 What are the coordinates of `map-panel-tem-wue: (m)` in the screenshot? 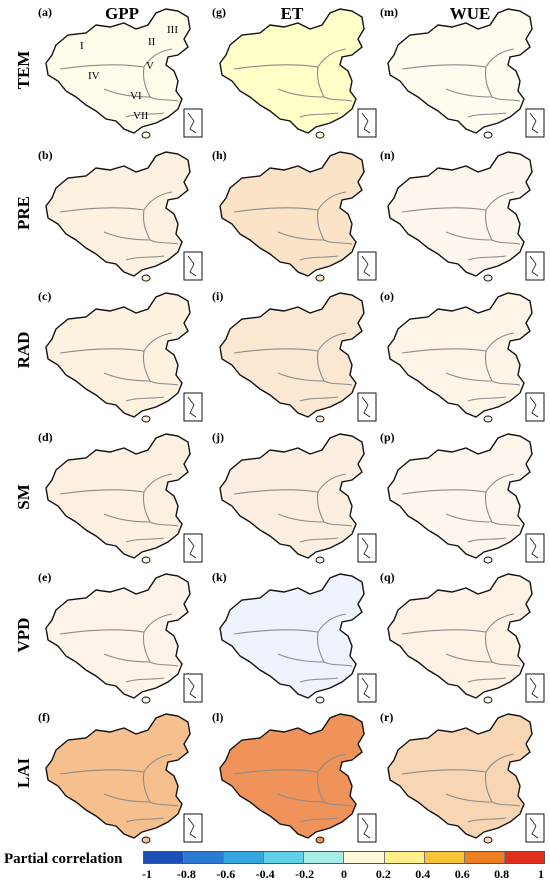 It's located at (464, 74).